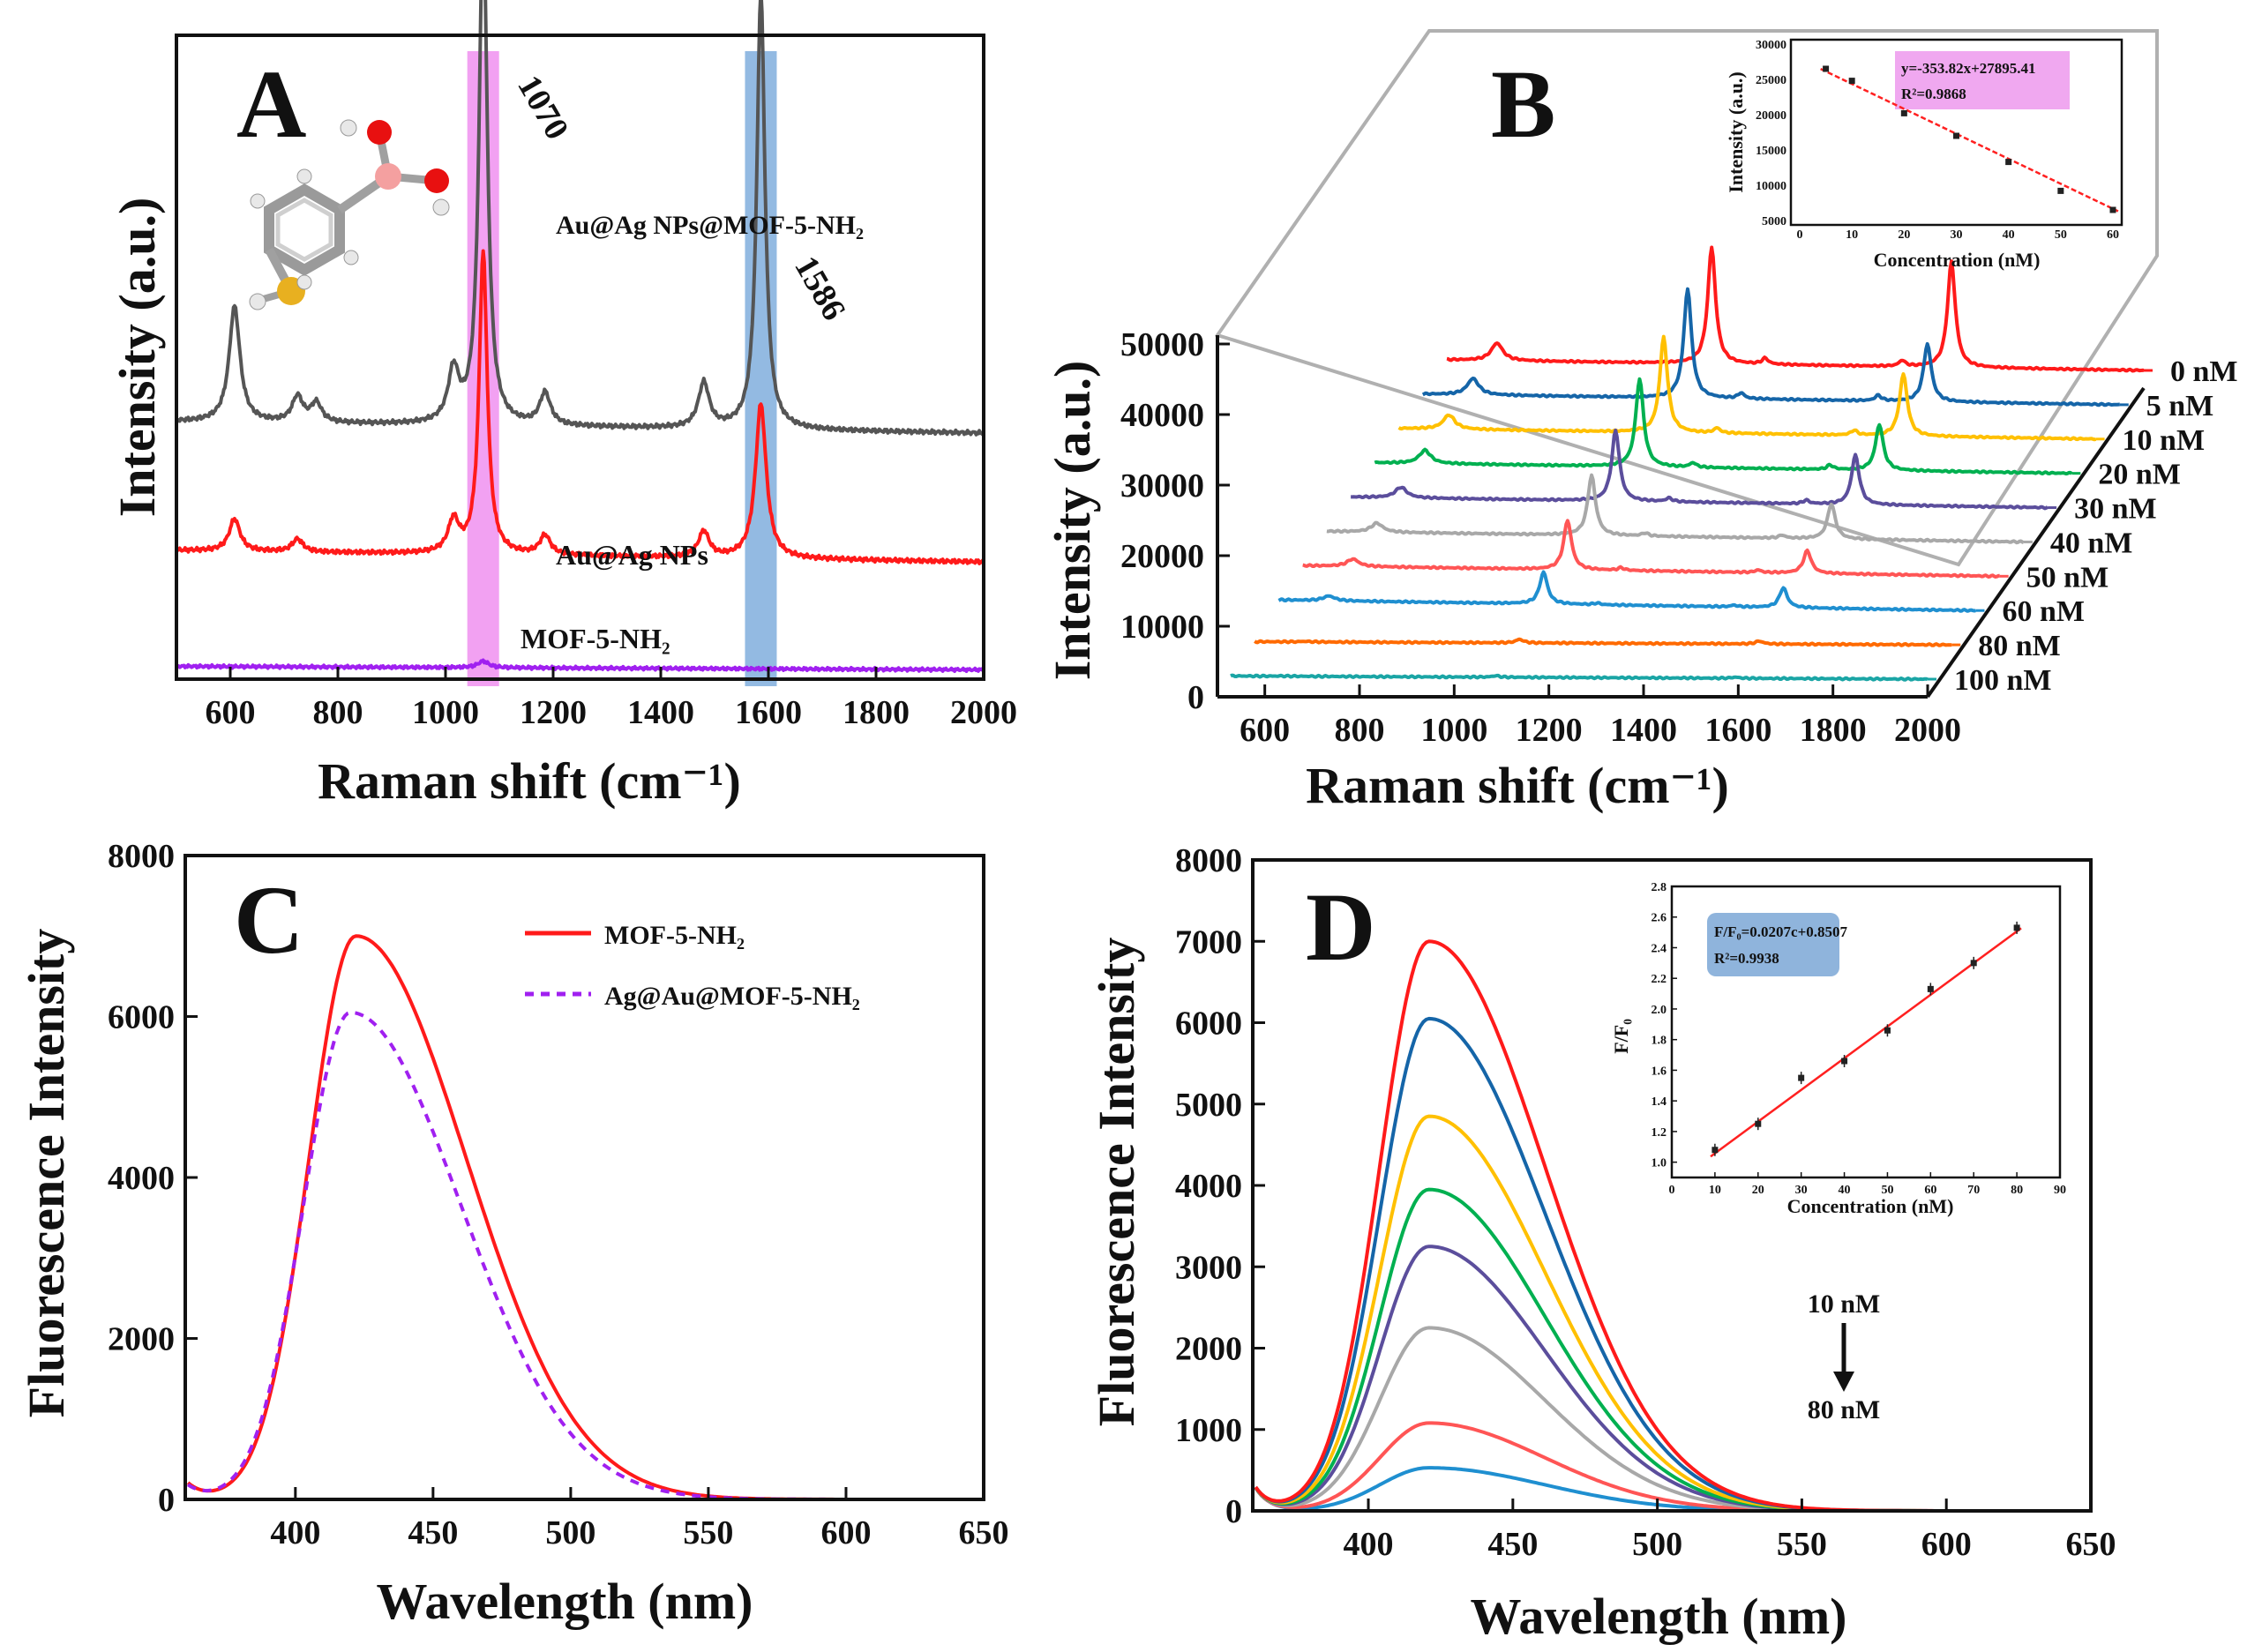  I want to click on panel-b-spectrum-5nM, so click(1771, 347).